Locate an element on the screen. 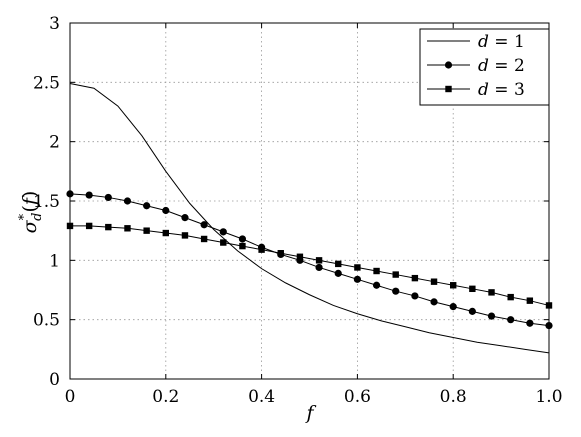 This screenshot has width=581, height=437. x-tick-label: 0.8 is located at coordinates (453, 397).